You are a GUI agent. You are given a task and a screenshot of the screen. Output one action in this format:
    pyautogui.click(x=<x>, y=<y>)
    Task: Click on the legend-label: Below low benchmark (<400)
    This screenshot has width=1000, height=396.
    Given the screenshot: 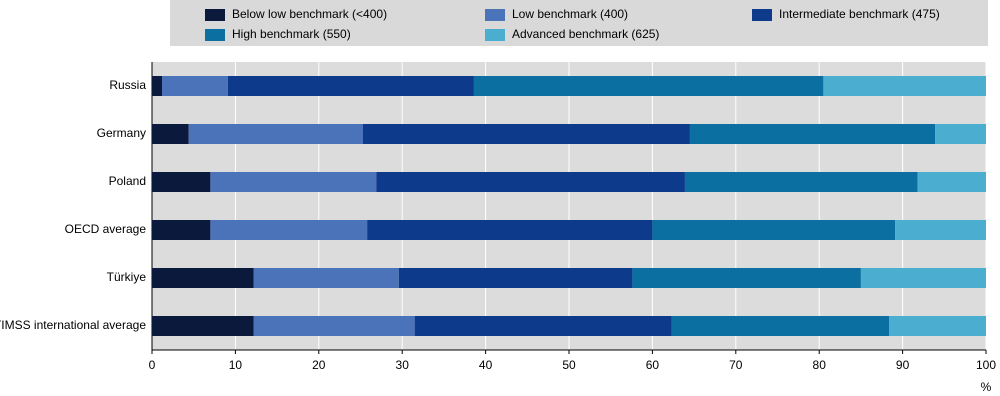 What is the action you would take?
    pyautogui.click(x=309, y=14)
    